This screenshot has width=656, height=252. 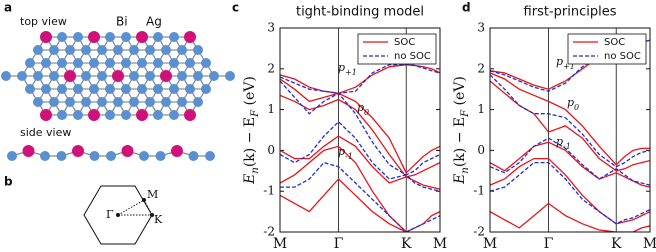 What do you see at coordinates (465, 170) in the screenshot?
I see `y-label-part: n` at bounding box center [465, 170].